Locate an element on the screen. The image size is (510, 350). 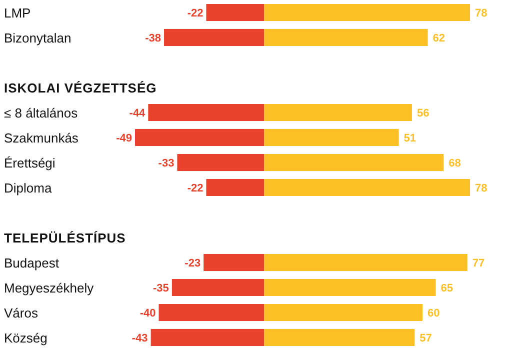
y-tick-label: TELEPÜLÉSTÍPUS is located at coordinates (65, 238).